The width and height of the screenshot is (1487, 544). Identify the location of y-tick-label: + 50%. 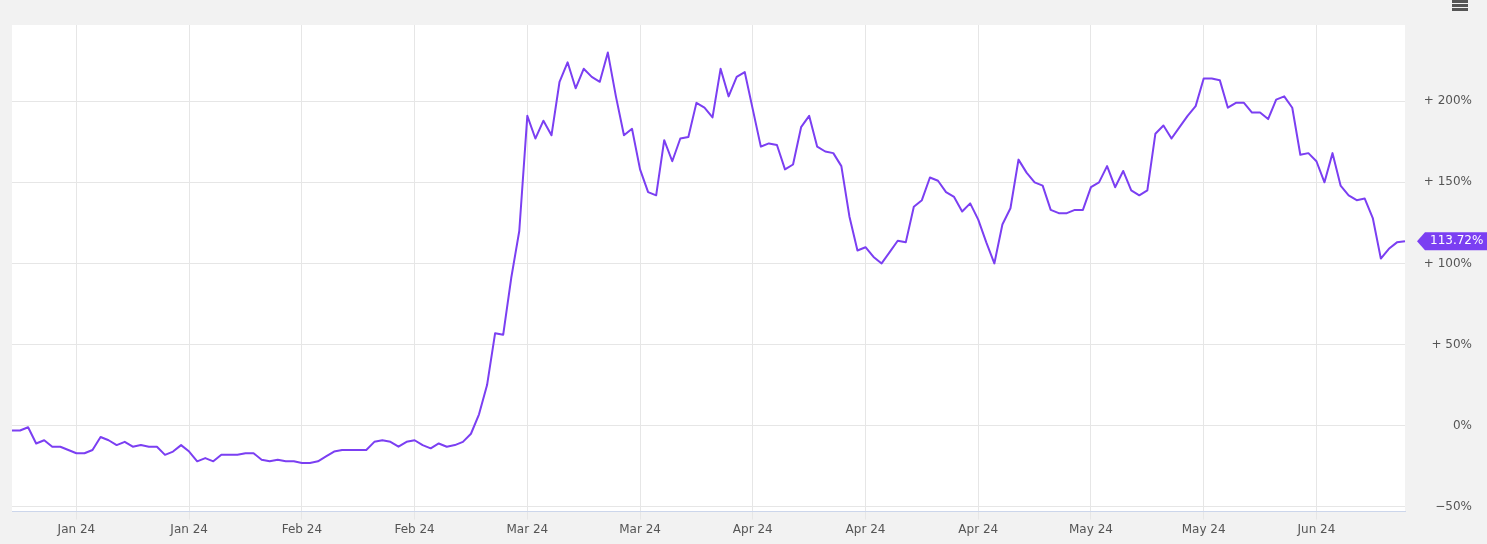
(1451, 343).